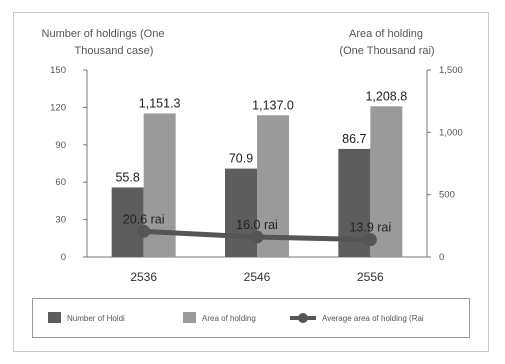 The width and height of the screenshot is (505, 364). Describe the element at coordinates (451, 70) in the screenshot. I see `right-tick-label: 1,500` at that location.